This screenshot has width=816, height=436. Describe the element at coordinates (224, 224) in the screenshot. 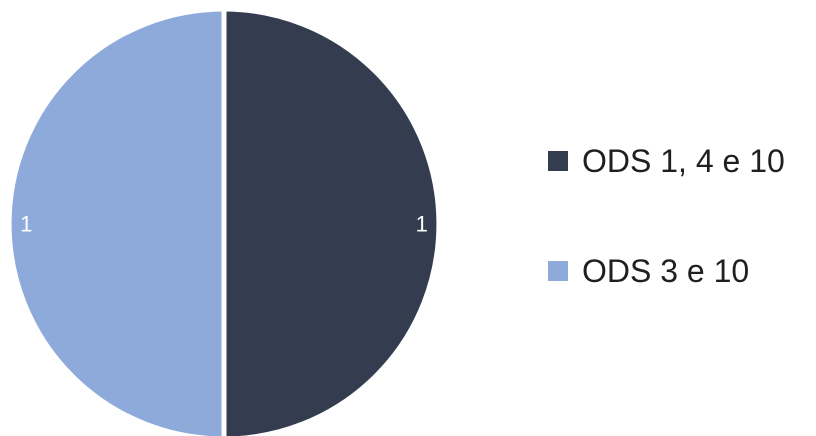

I see `pie-data-labels: 11` at that location.